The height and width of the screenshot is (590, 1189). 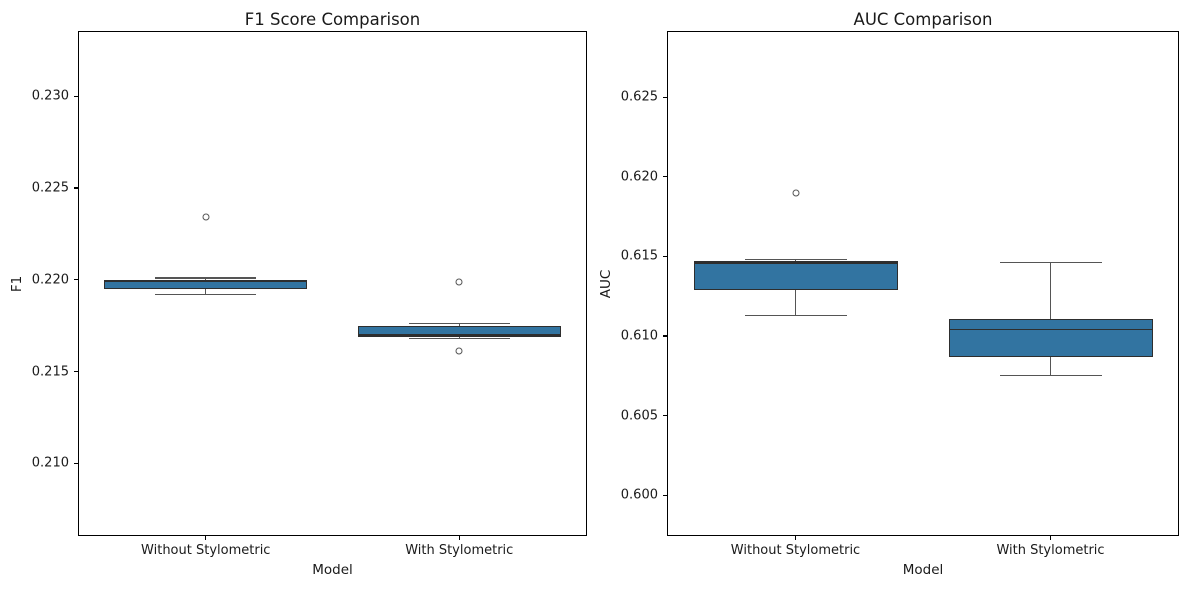 What do you see at coordinates (639, 97) in the screenshot?
I see `y-tick-label: 0.625` at bounding box center [639, 97].